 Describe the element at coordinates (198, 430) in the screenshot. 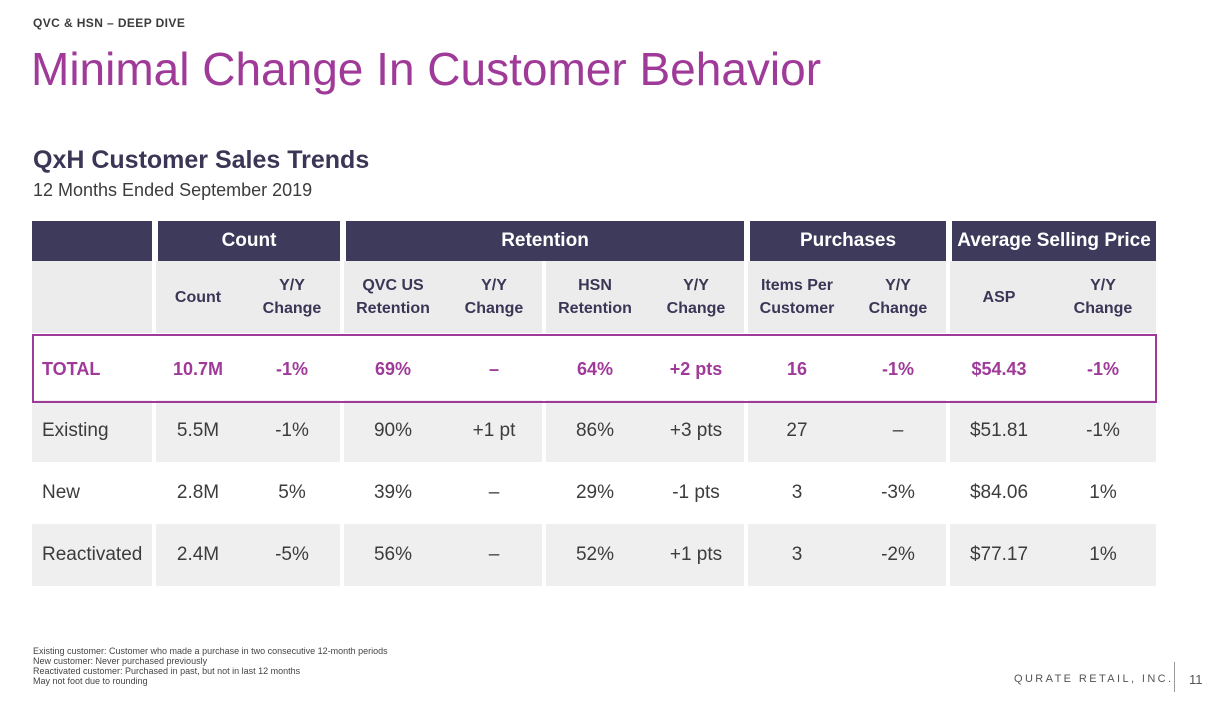

I see `table-cell: 5.5M` at that location.